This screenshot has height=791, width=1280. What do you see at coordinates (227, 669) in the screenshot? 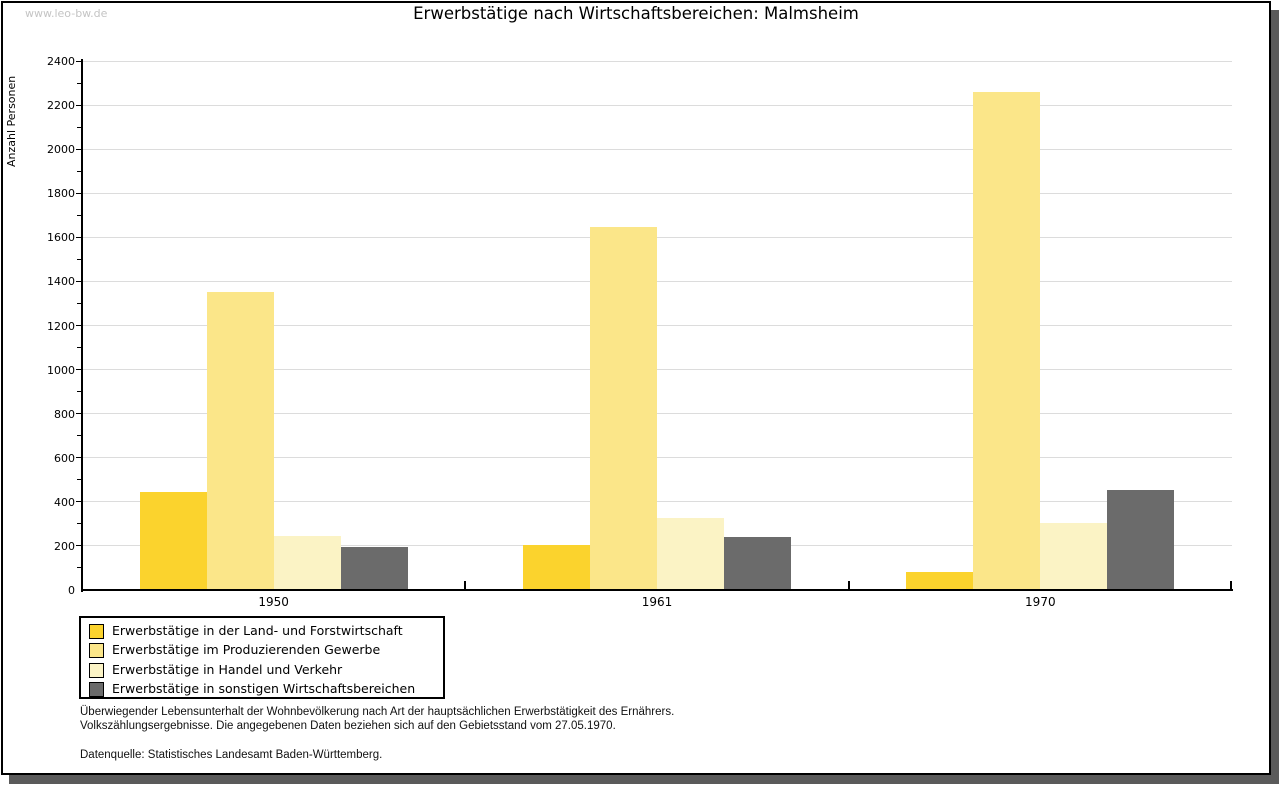
I see `legend-label: Erwerbstätige in Handel und Verkehr` at bounding box center [227, 669].